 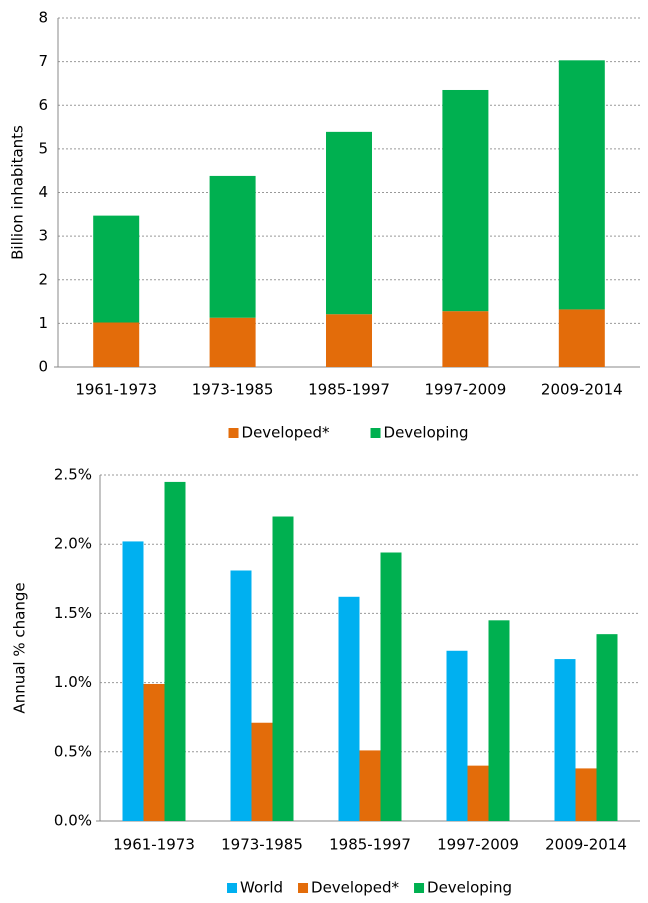 I want to click on y-tick-label: 3, so click(x=43, y=236).